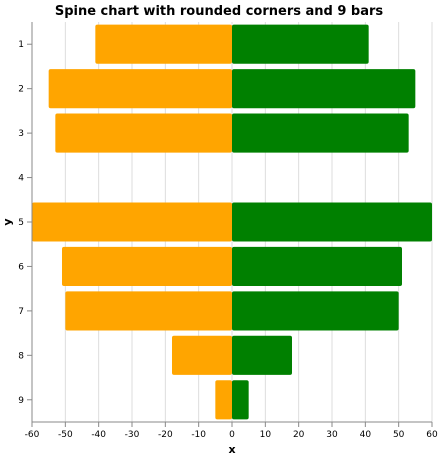 Image resolution: width=438 pixels, height=459 pixels. I want to click on x-axis-title: x, so click(231, 449).